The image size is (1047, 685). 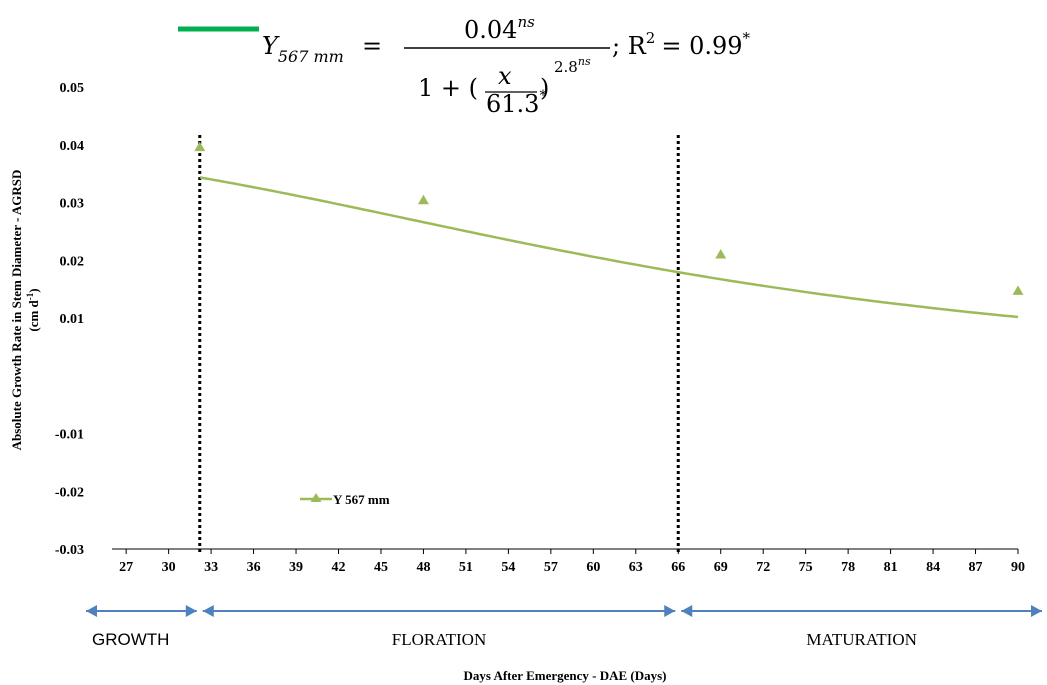 I want to click on x-tick-label: 87, so click(x=976, y=567).